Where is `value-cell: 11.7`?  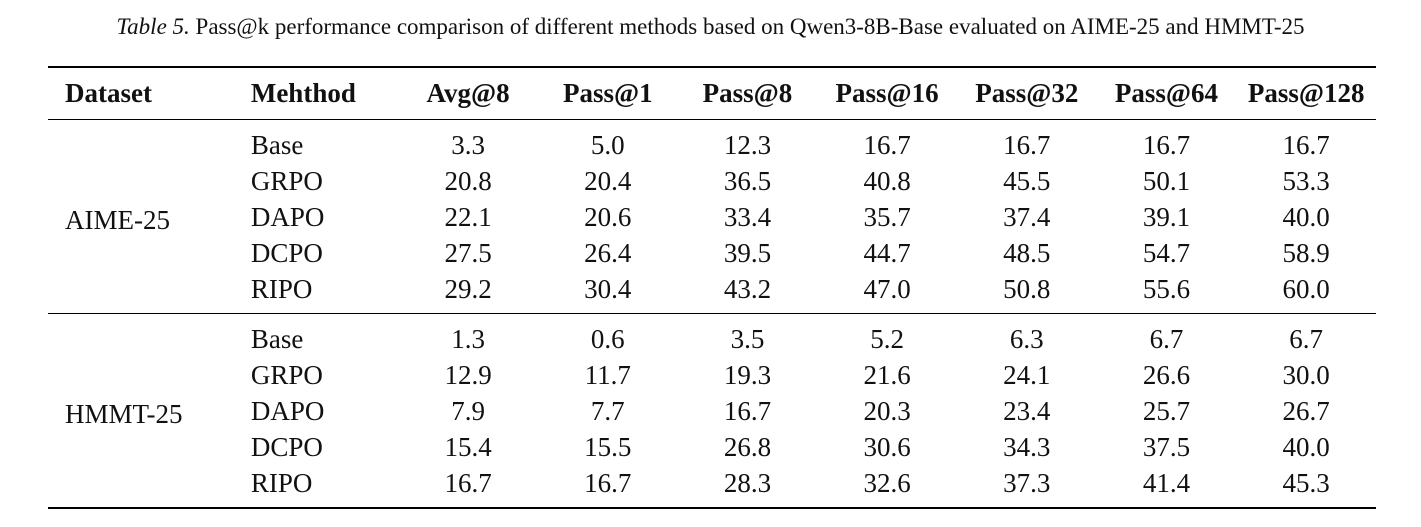 value-cell: 11.7 is located at coordinates (607, 374).